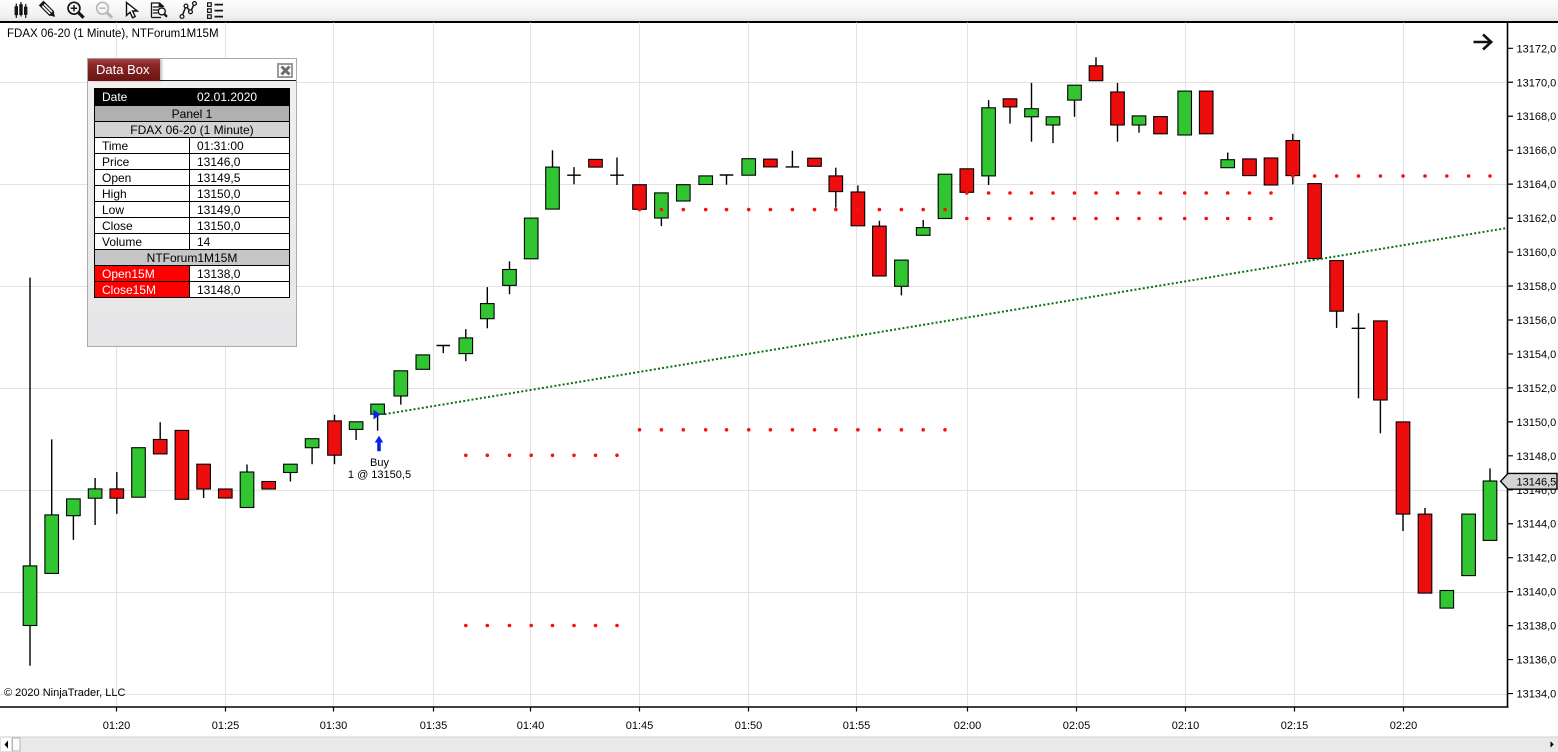 The image size is (1558, 752). I want to click on svg-text: 13156,0, so click(1537, 321).